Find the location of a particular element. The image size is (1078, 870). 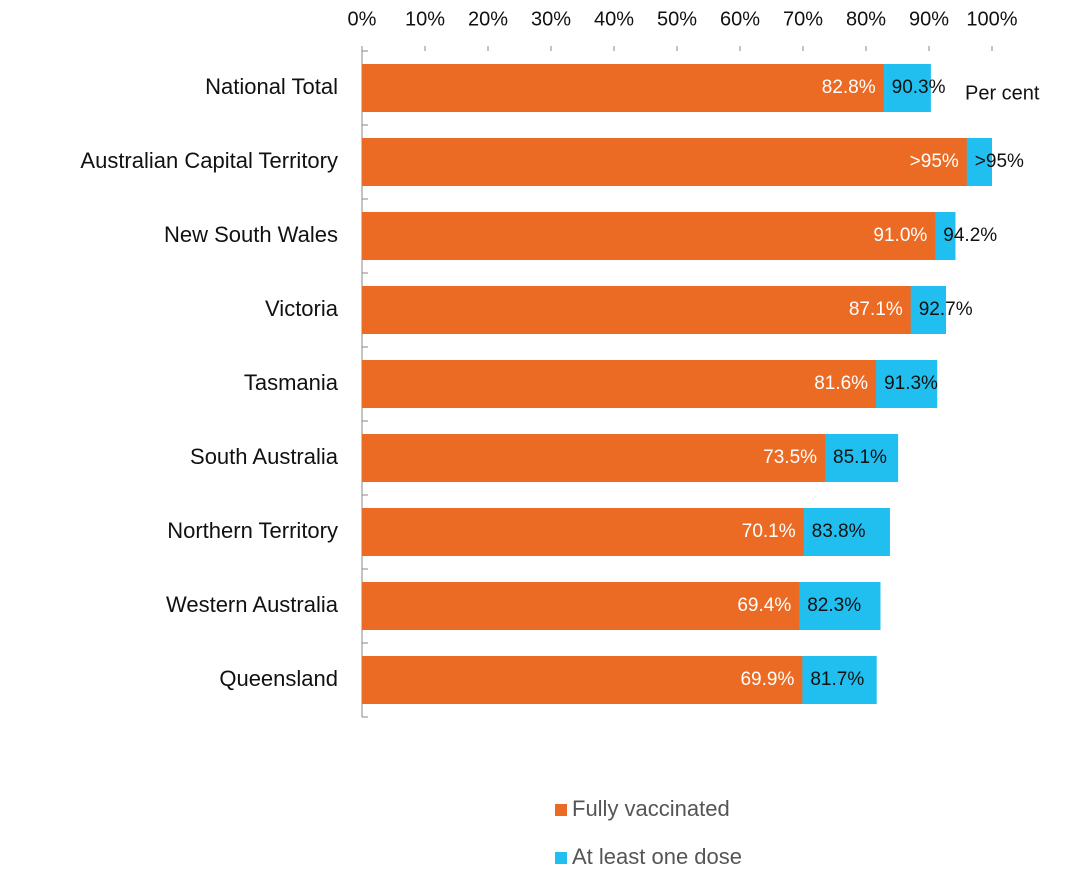

annotation: Per cent is located at coordinates (1002, 93).